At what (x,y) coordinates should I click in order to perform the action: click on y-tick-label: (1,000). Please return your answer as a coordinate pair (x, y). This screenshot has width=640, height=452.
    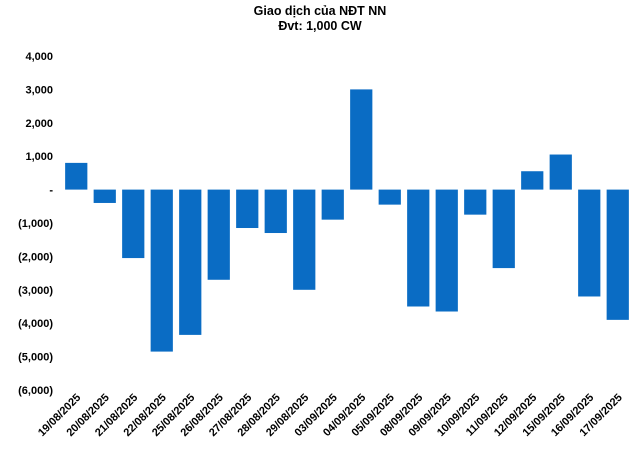
    Looking at the image, I should click on (35, 224).